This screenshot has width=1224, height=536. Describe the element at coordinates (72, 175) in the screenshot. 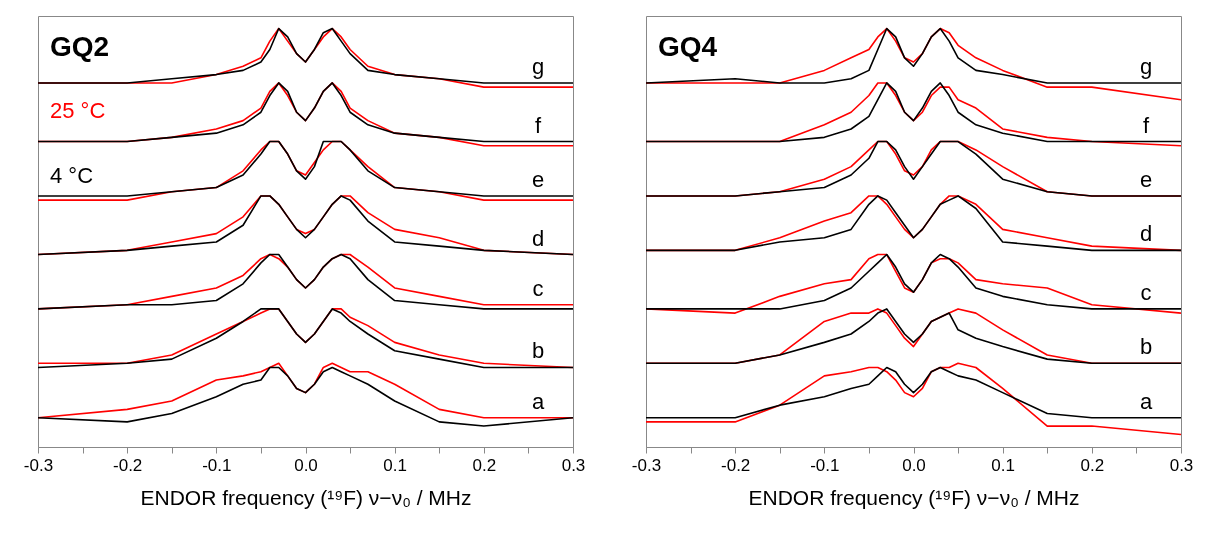

I see `text: 4 °C` at that location.